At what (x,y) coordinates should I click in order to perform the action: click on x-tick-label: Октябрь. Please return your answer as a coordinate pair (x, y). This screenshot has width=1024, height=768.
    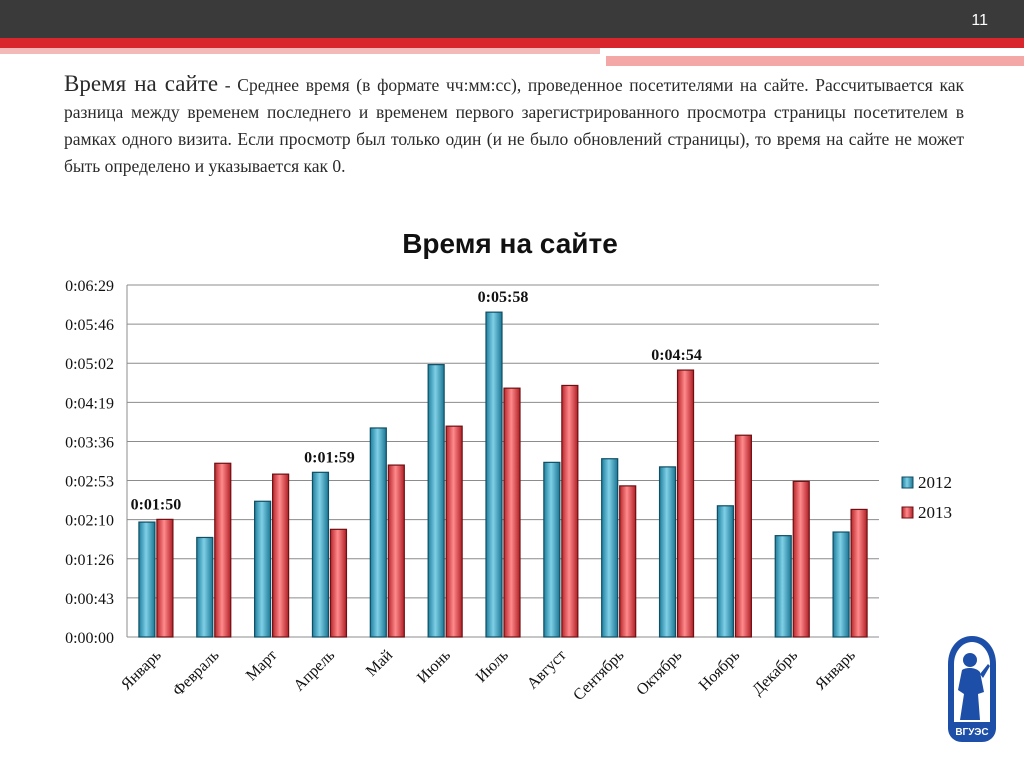
    Looking at the image, I should click on (659, 673).